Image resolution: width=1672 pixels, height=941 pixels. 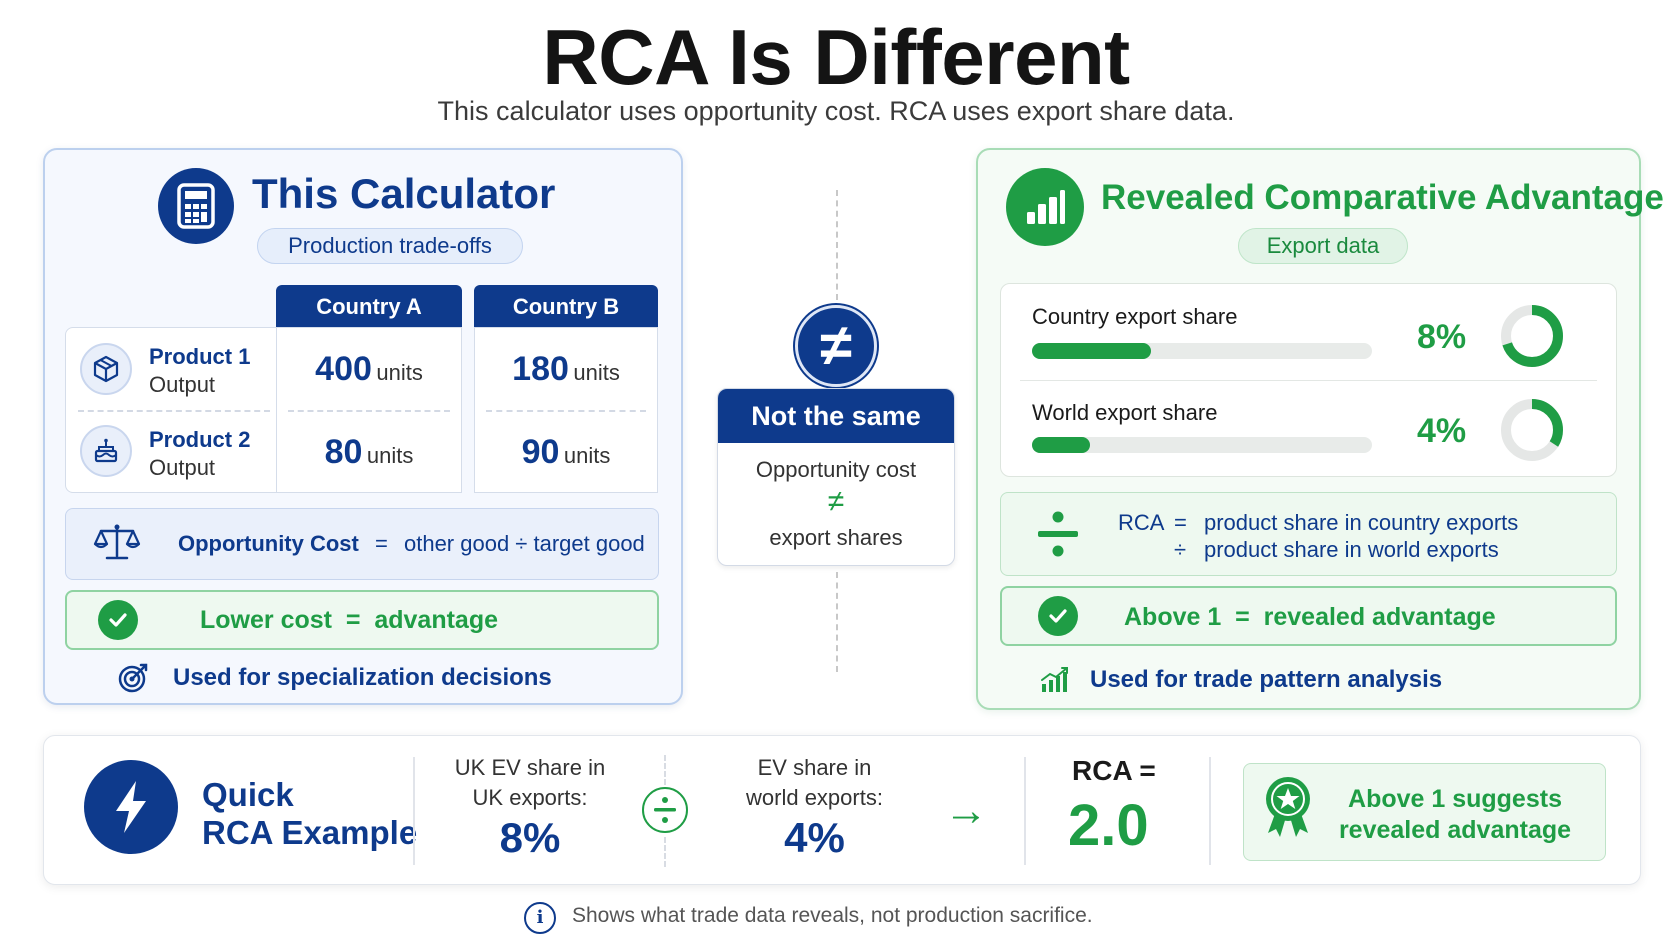 What do you see at coordinates (182, 467) in the screenshot?
I see `product-2-subtitle: Output` at bounding box center [182, 467].